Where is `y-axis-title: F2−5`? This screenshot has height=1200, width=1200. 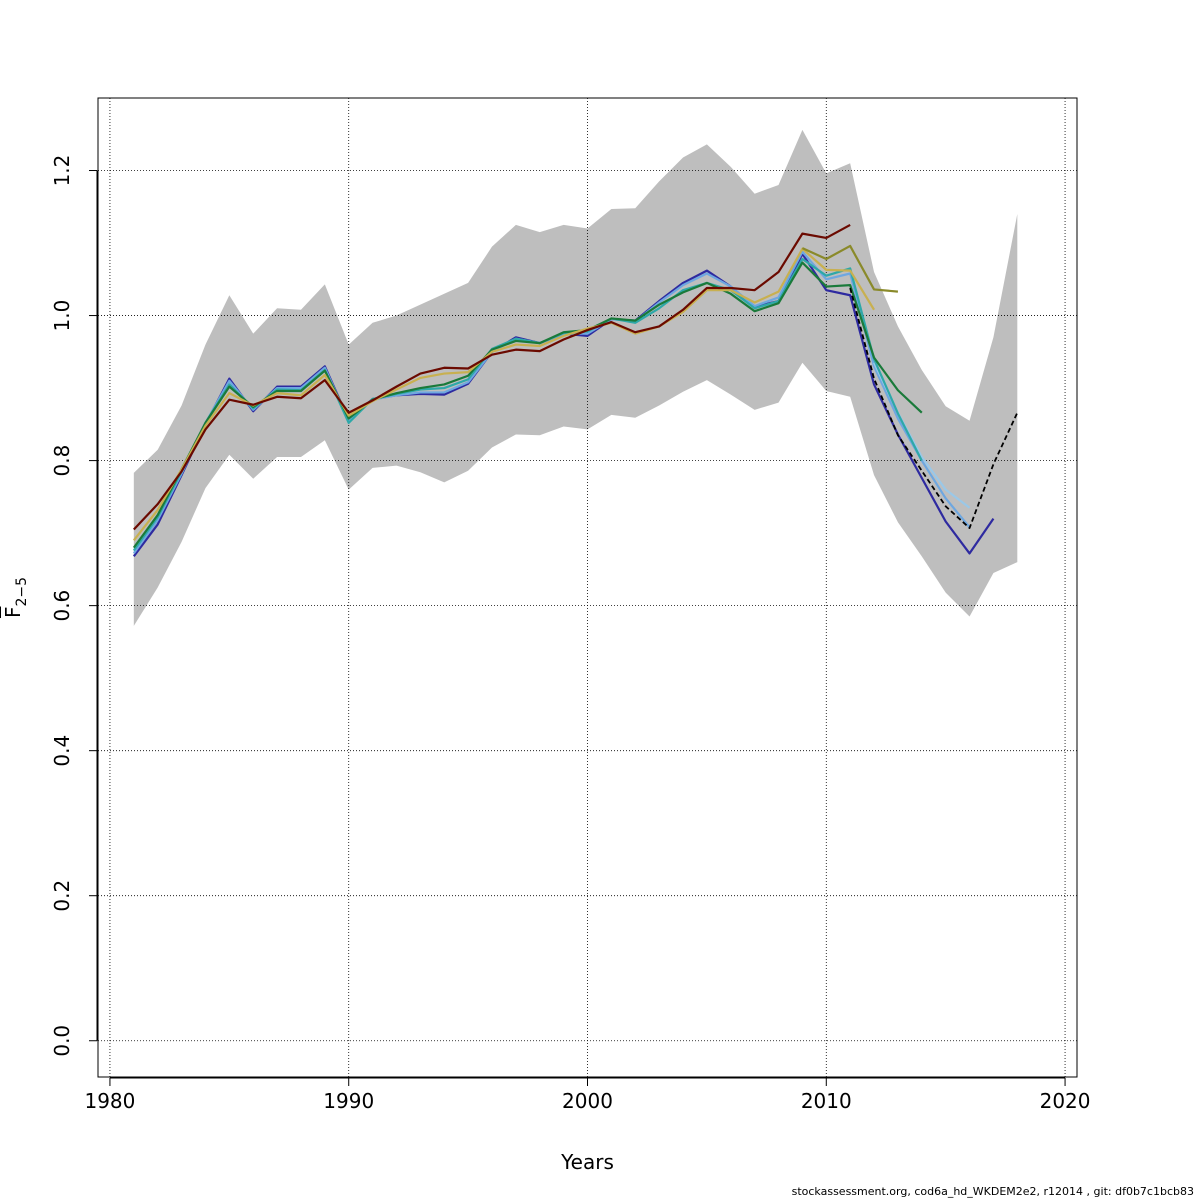
y-axis-title: F2−5 is located at coordinates (15, 597).